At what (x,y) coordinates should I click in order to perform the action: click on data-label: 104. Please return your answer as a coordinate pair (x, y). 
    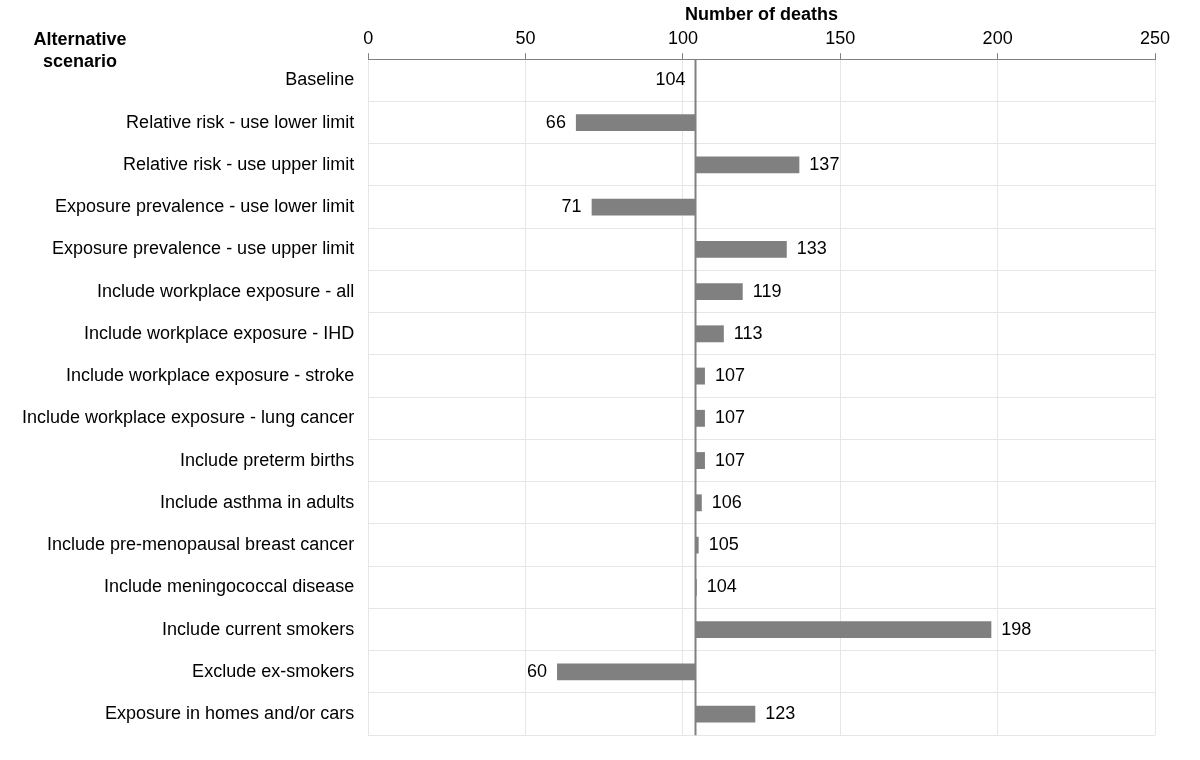
    Looking at the image, I should click on (721, 586).